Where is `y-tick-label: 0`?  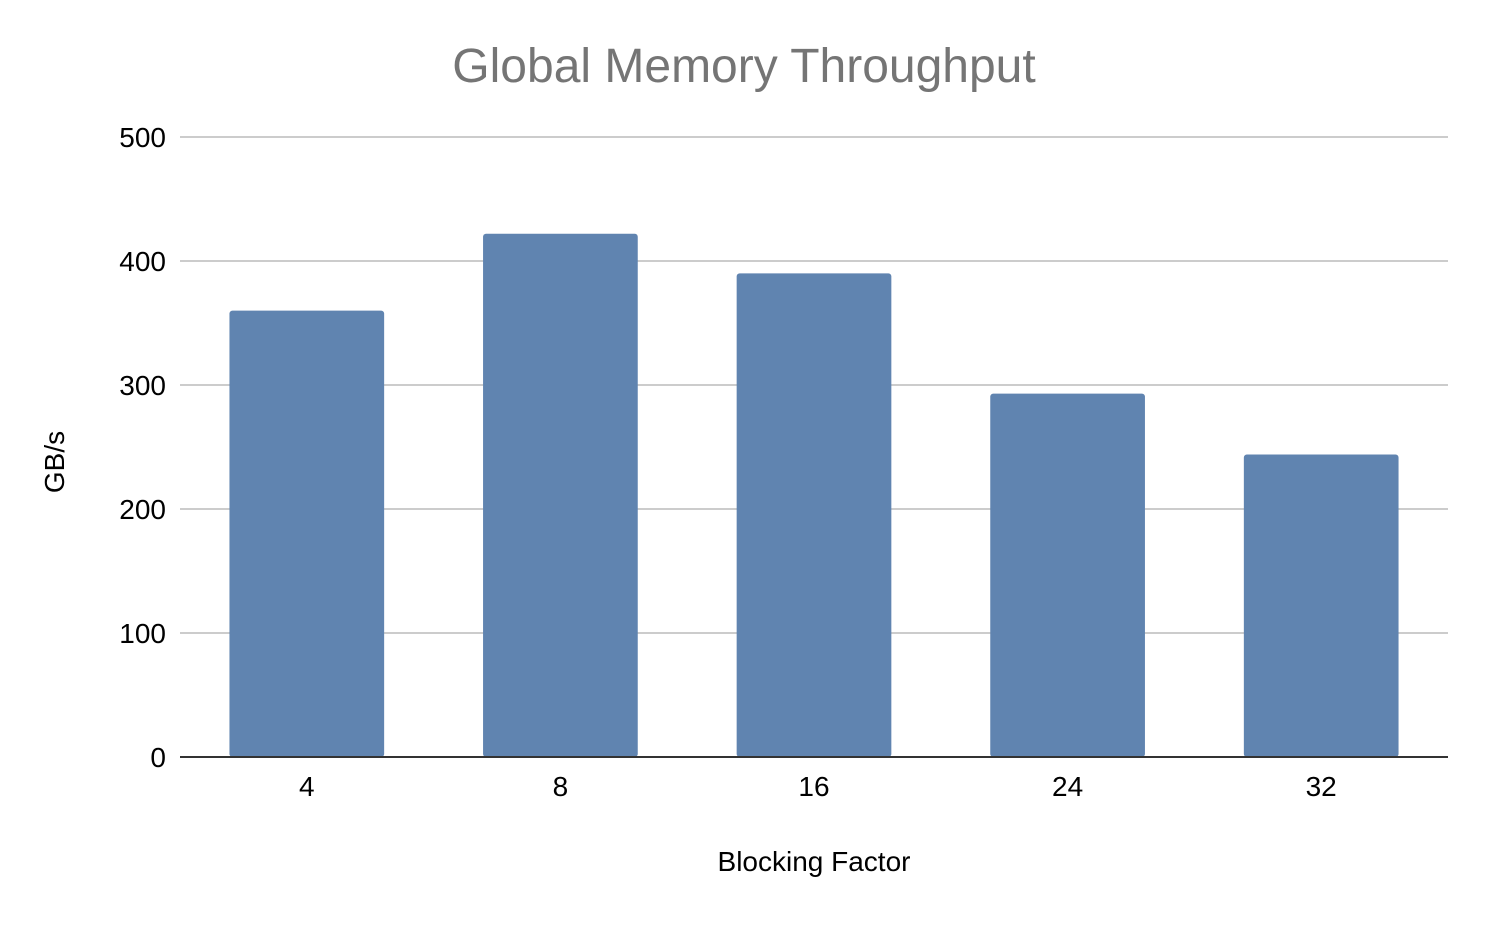
y-tick-label: 0 is located at coordinates (158, 757).